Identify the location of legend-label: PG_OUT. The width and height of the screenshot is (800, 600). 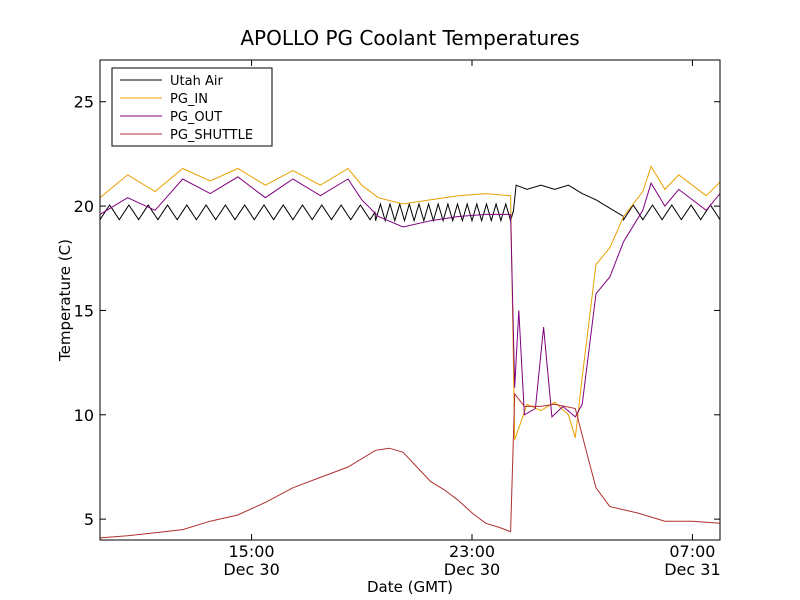
(196, 117).